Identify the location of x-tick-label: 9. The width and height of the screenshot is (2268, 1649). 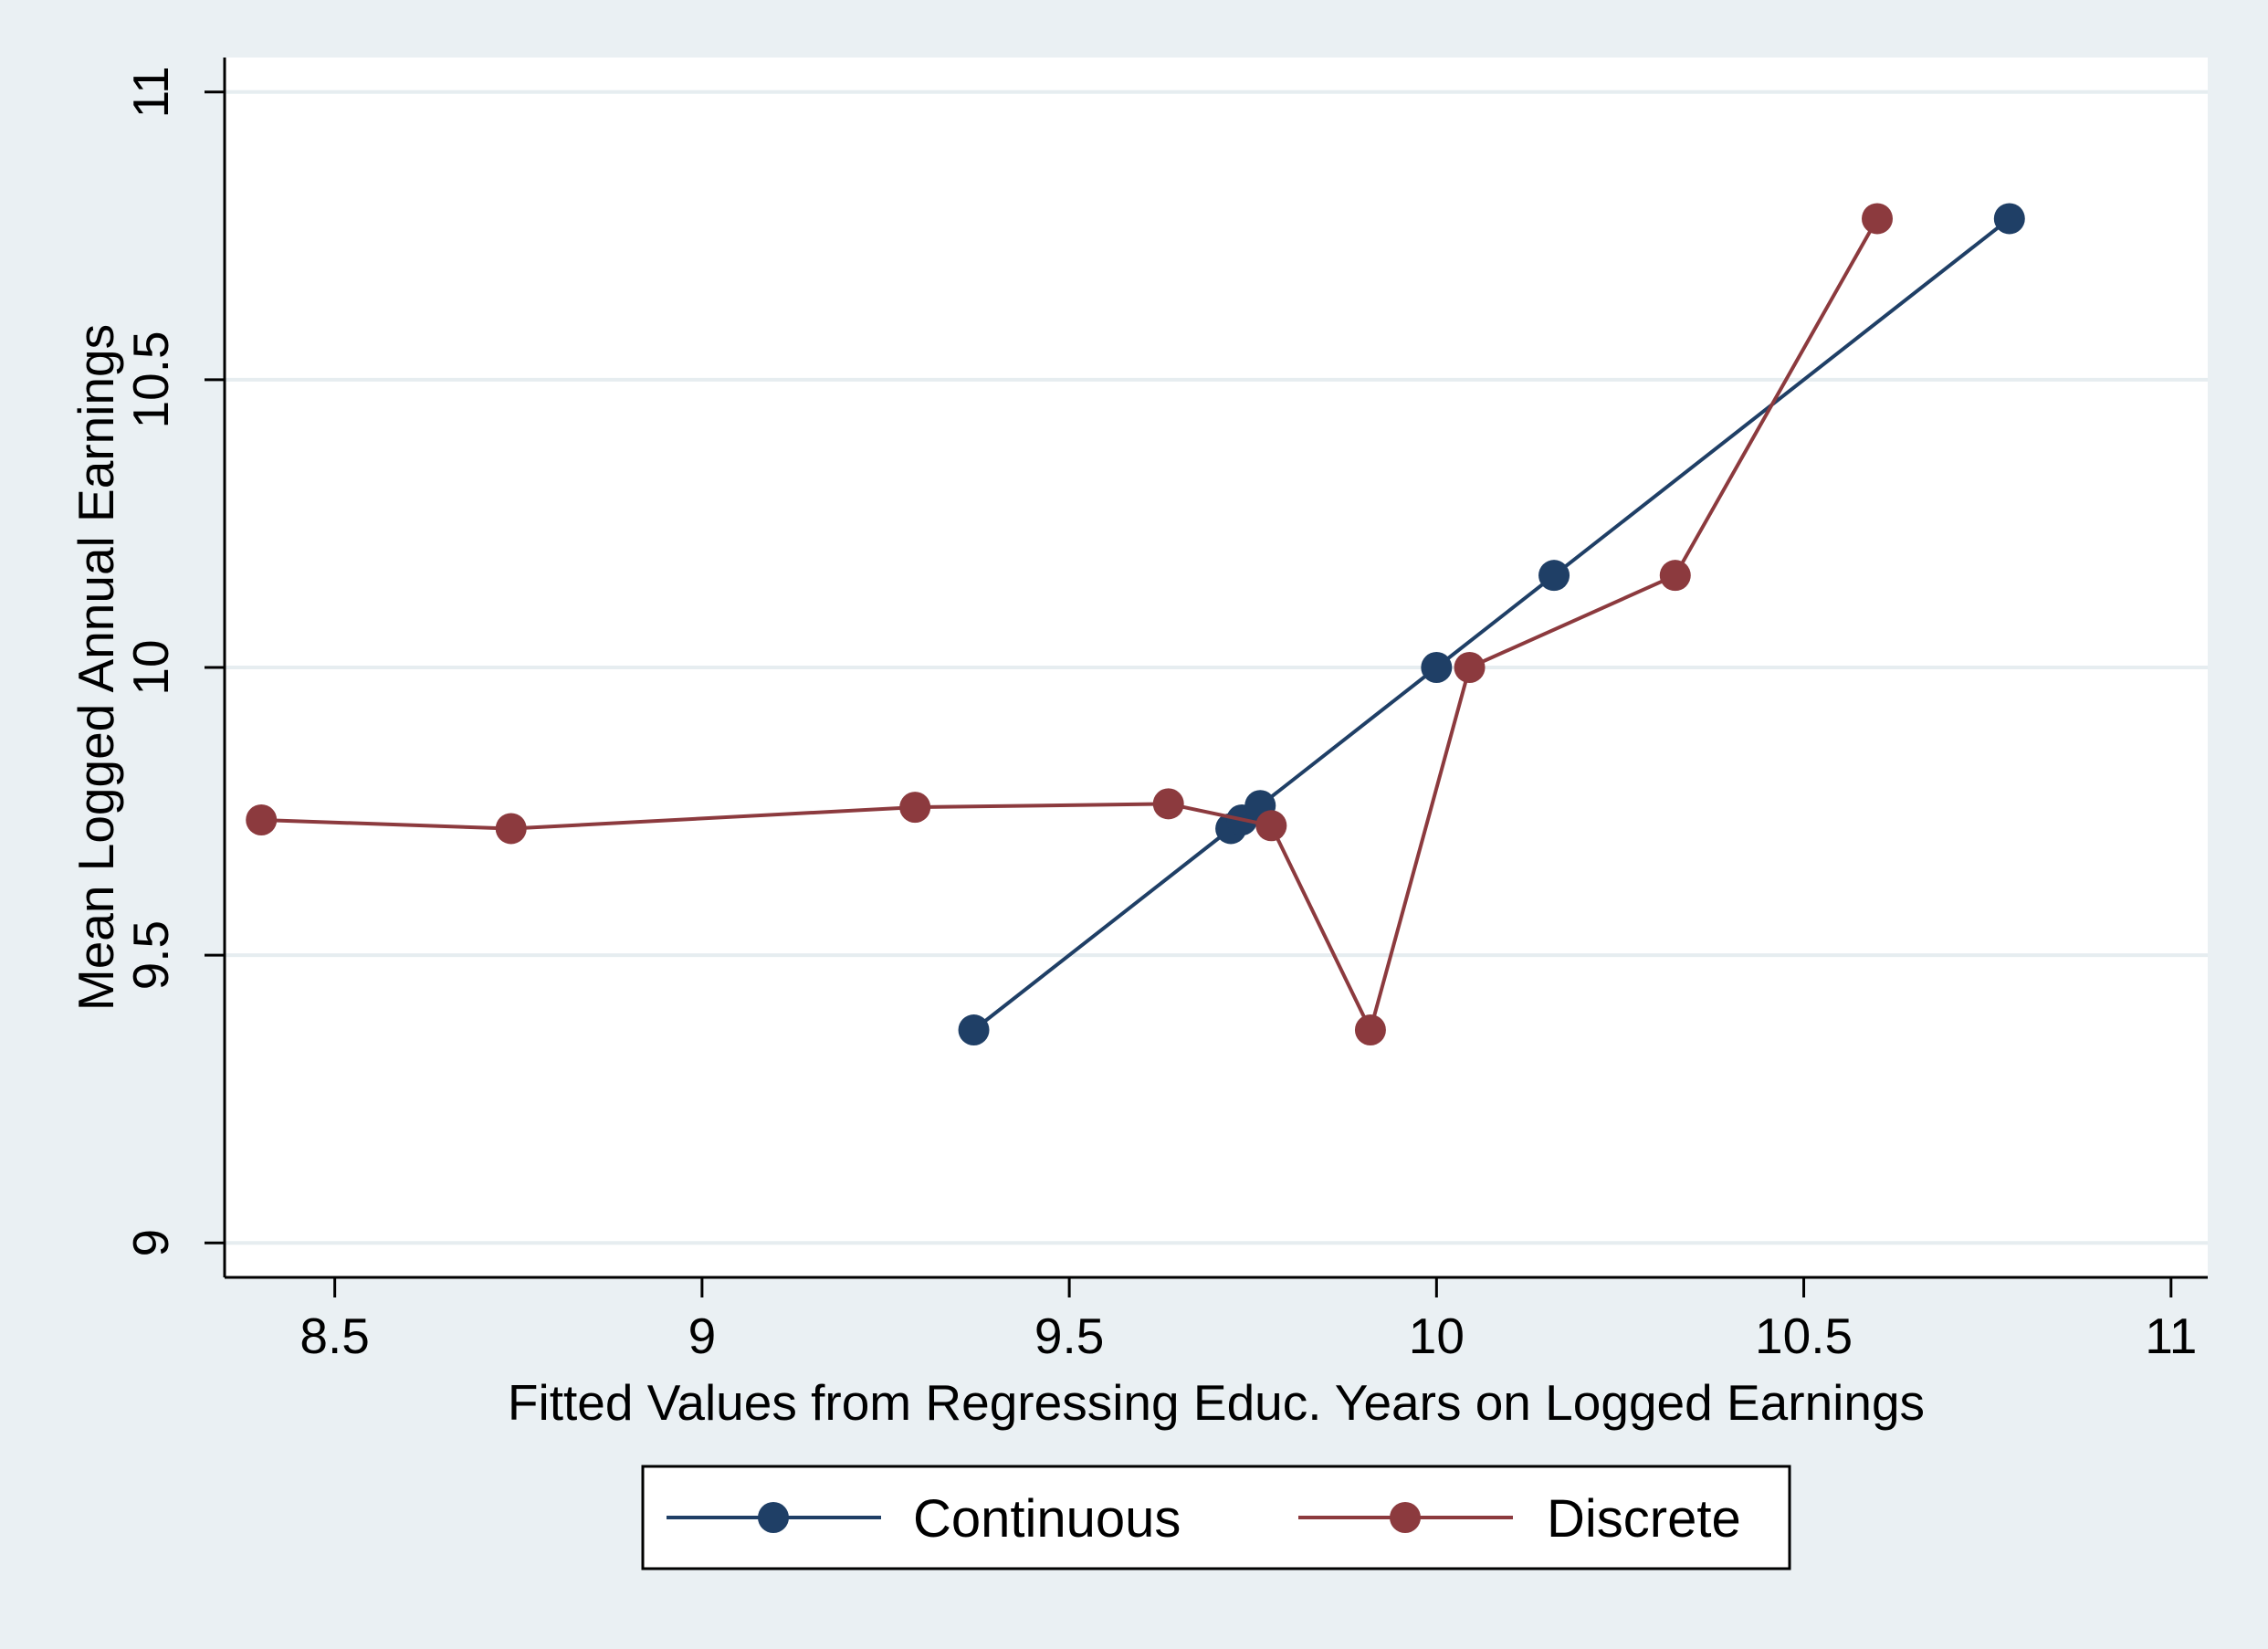
(702, 1336).